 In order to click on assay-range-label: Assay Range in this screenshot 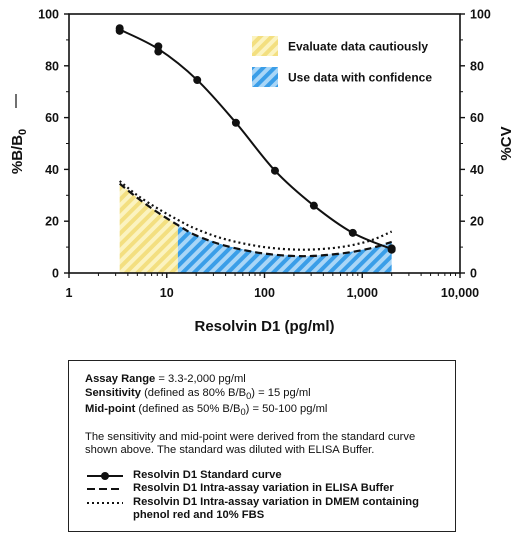, I will do `click(120, 379)`.